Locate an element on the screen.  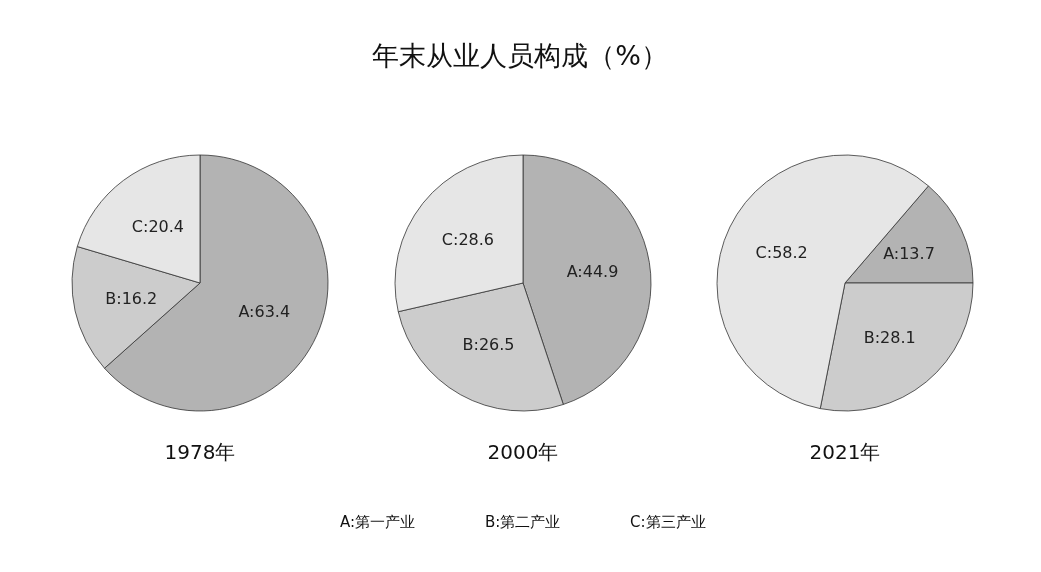
data-label: B:16.2 is located at coordinates (131, 298).